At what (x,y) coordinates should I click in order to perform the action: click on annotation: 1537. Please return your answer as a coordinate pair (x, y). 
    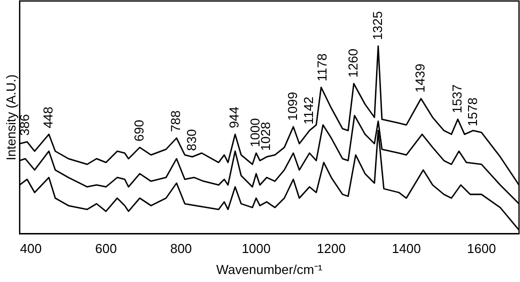
    Looking at the image, I should click on (456, 99).